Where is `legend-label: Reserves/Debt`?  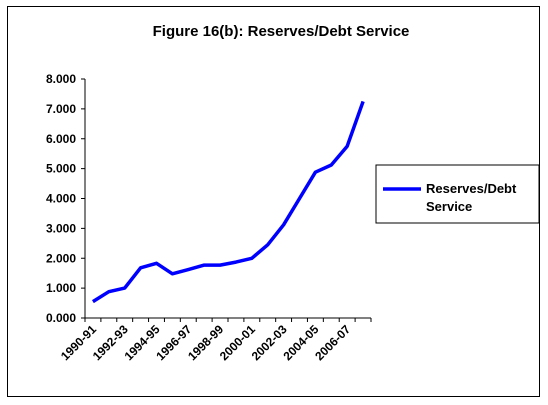
legend-label: Reserves/Debt is located at coordinates (471, 188).